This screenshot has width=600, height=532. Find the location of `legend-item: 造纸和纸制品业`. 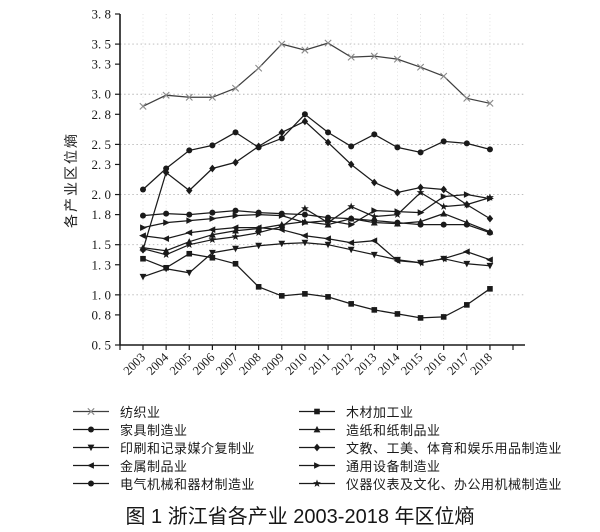

legend-item: 造纸和纸制品业 is located at coordinates (430, 429).